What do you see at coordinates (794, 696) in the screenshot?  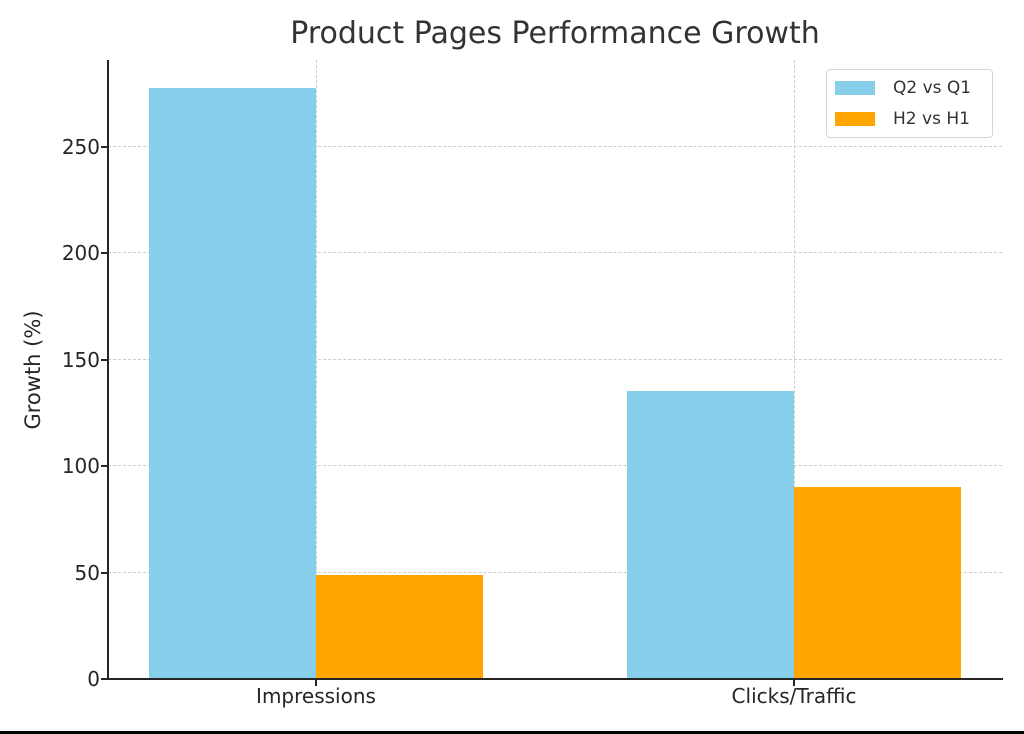 I see `x-tick-label-clicks: Clicks/Traffic` at bounding box center [794, 696].